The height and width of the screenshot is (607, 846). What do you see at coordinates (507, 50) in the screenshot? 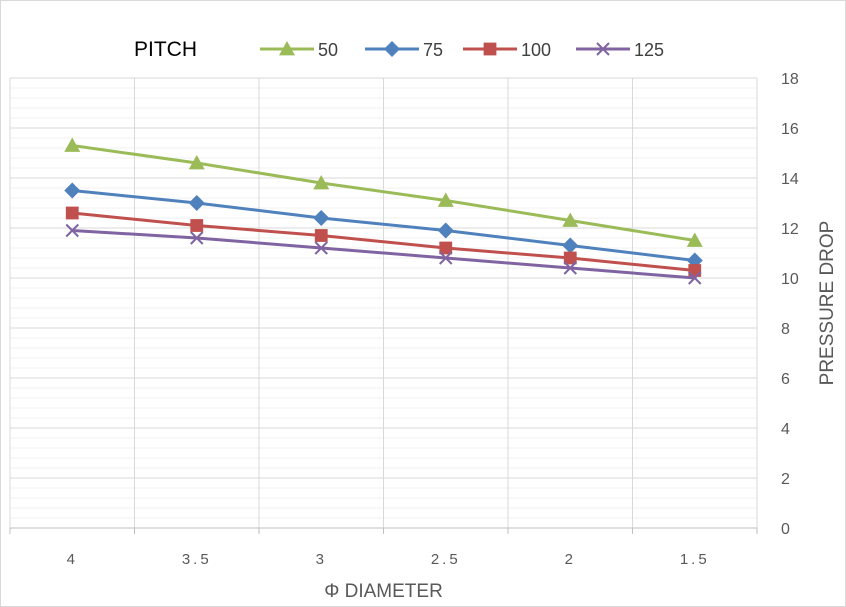
I see `legend-item-100: 100` at bounding box center [507, 50].